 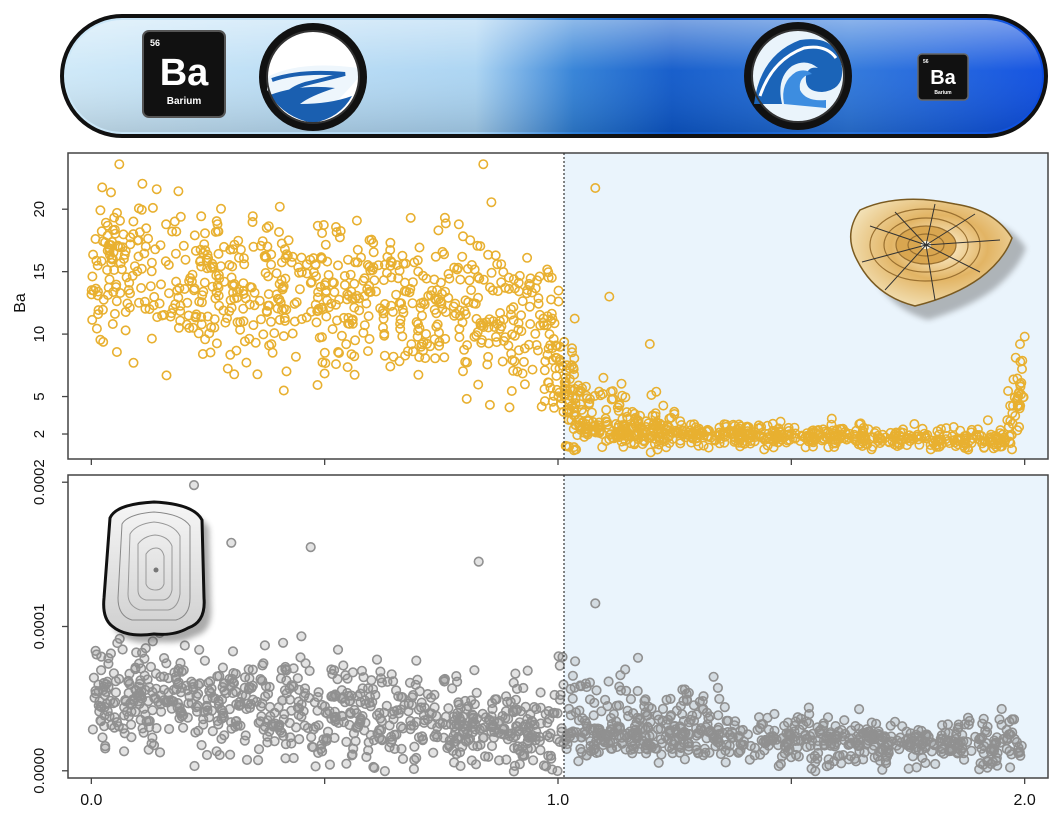 What do you see at coordinates (313, 77) in the screenshot?
I see `river-estuary-icon` at bounding box center [313, 77].